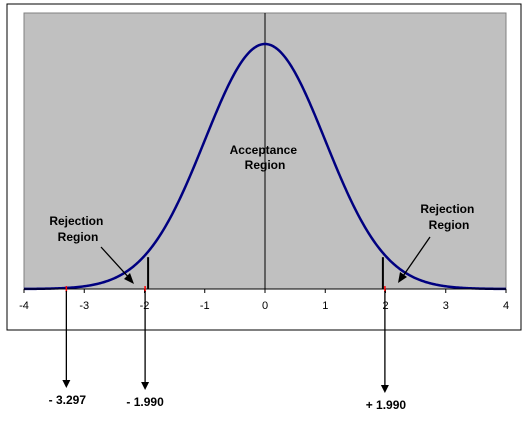 The width and height of the screenshot is (528, 422). What do you see at coordinates (265, 306) in the screenshot?
I see `x-tick-label: 0` at bounding box center [265, 306].